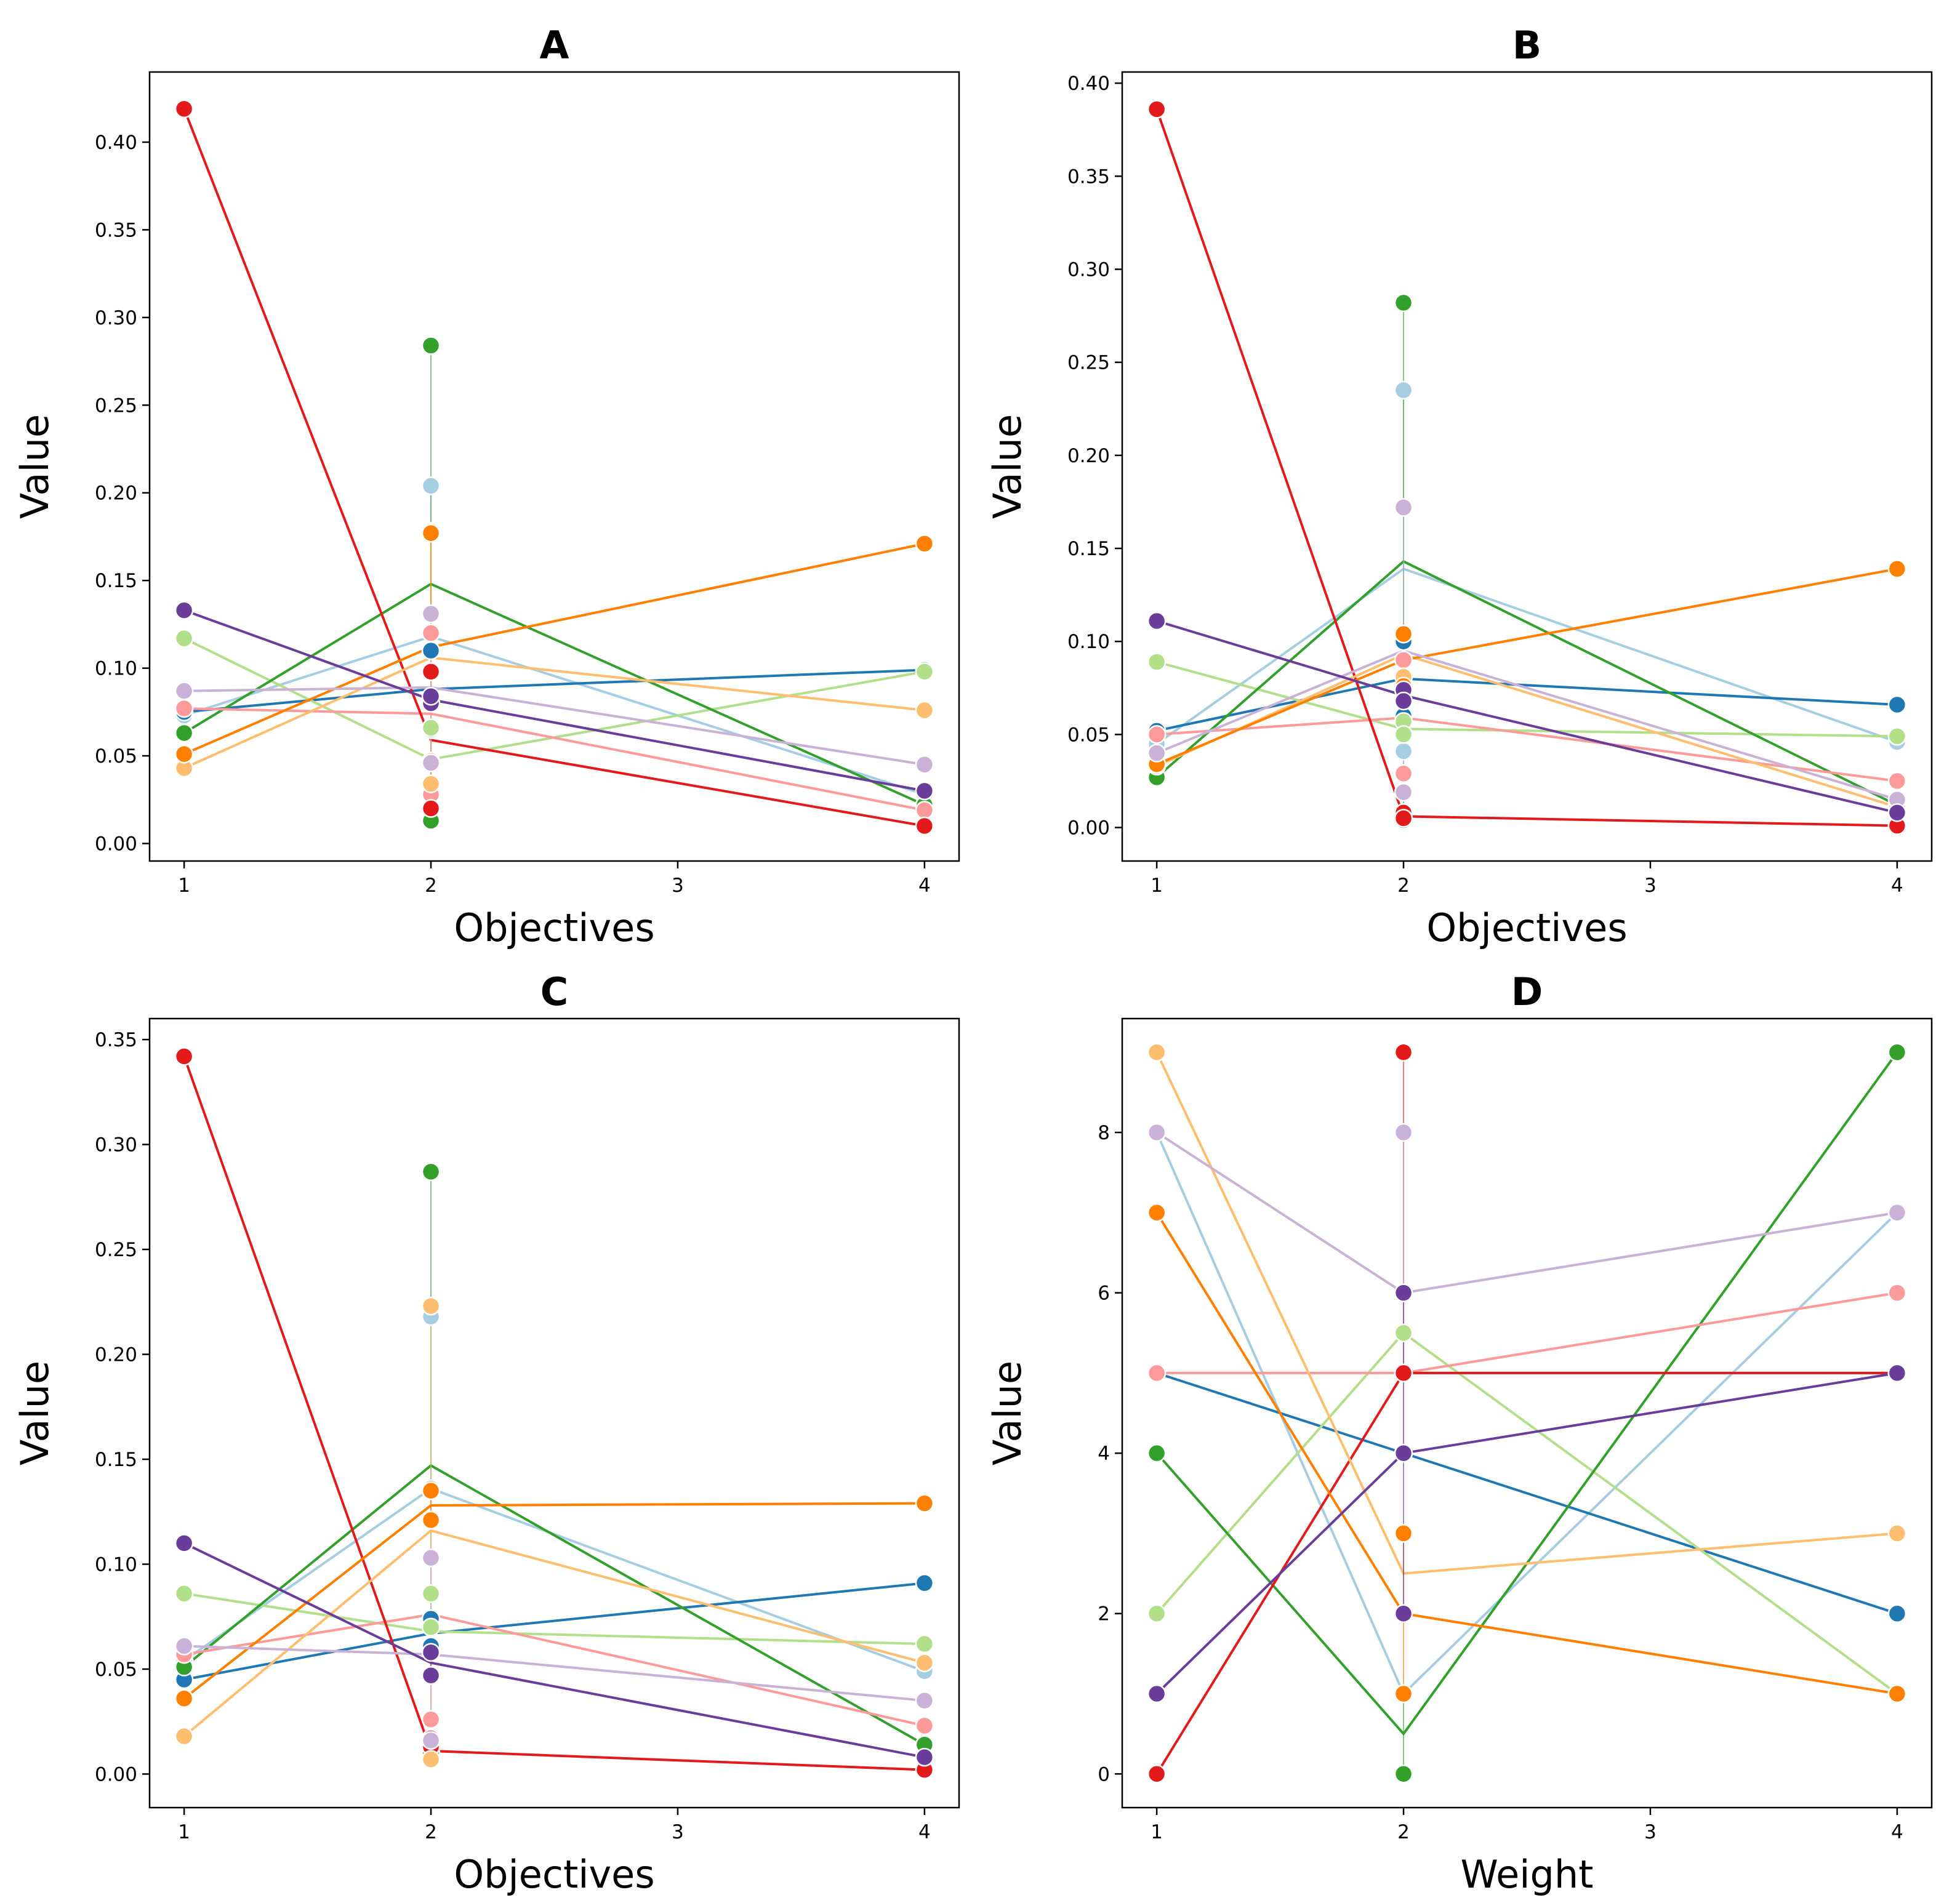  Describe the element at coordinates (116, 1564) in the screenshot. I see `y-tick-label: 0.10` at that location.